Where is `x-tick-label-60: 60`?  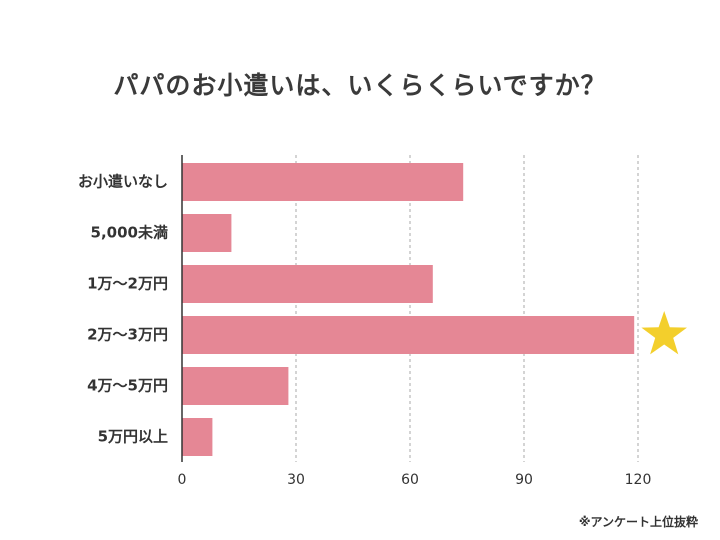 x-tick-label-60: 60 is located at coordinates (410, 480).